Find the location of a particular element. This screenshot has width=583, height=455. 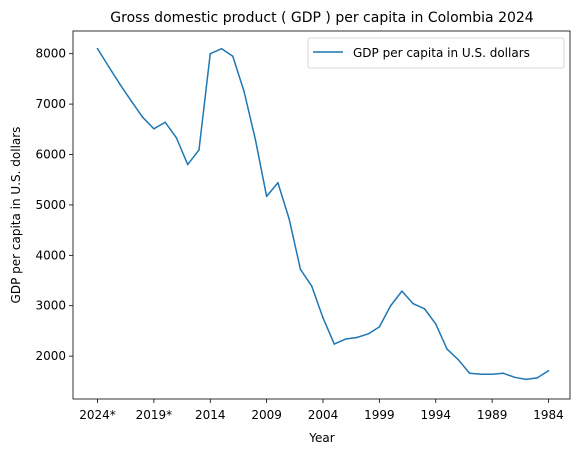

y-axis-label: GDP per capita in U.S. dollars is located at coordinates (16, 215).